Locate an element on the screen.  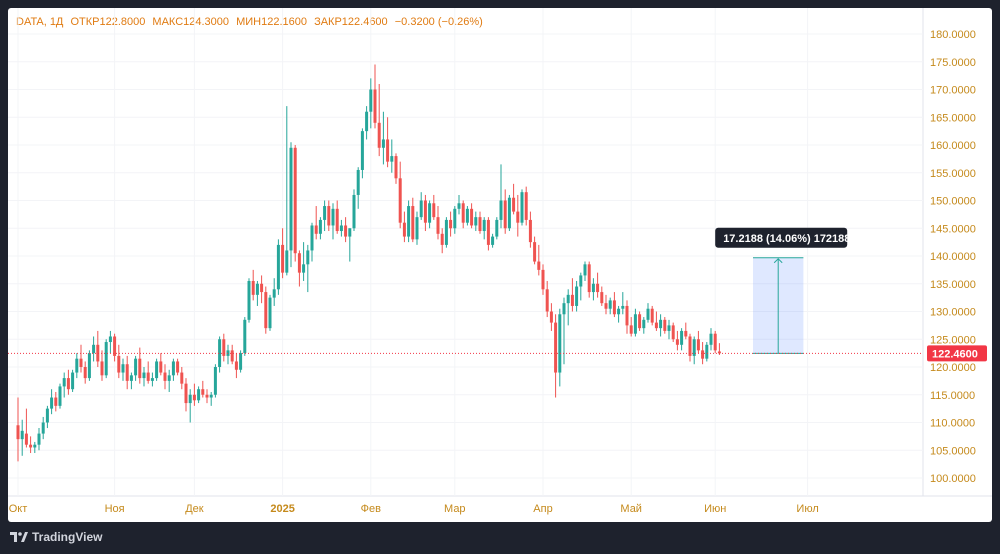
price-tick-label: 135.0000 is located at coordinates (953, 285).